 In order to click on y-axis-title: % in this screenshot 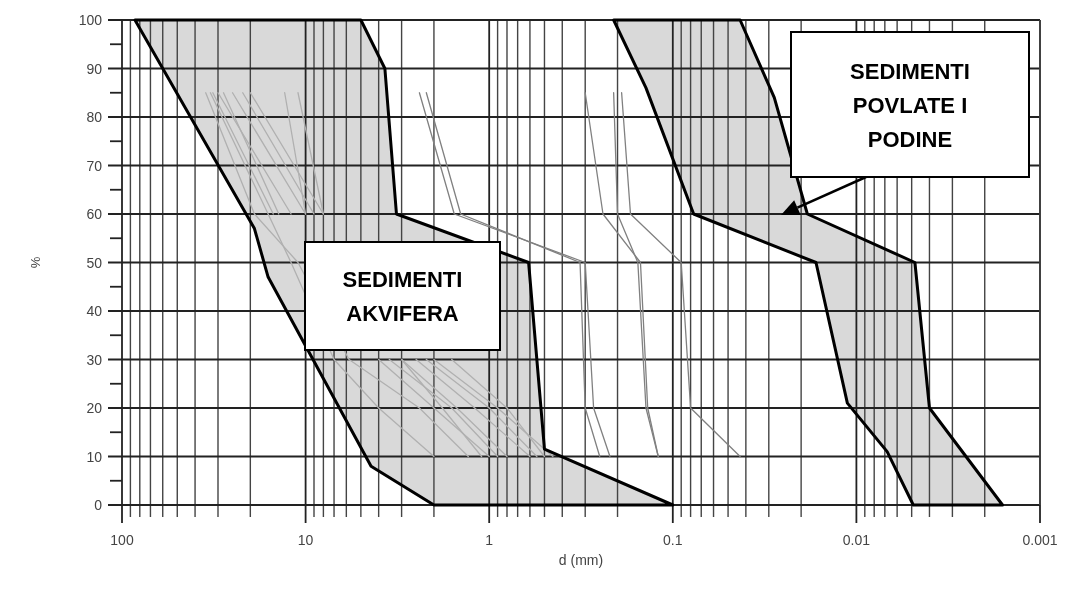, I will do `click(35, 262)`.